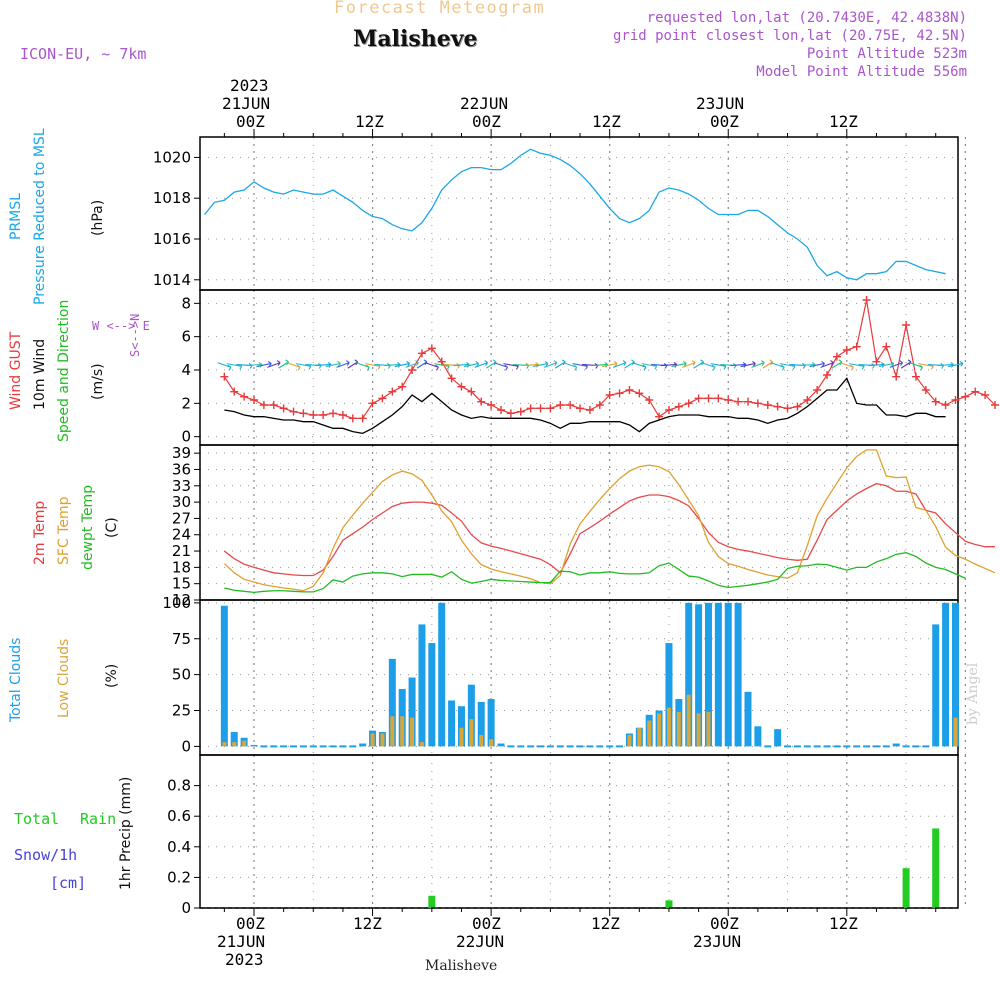  I want to click on bottom-tick-3: 00Z, so click(486, 923).